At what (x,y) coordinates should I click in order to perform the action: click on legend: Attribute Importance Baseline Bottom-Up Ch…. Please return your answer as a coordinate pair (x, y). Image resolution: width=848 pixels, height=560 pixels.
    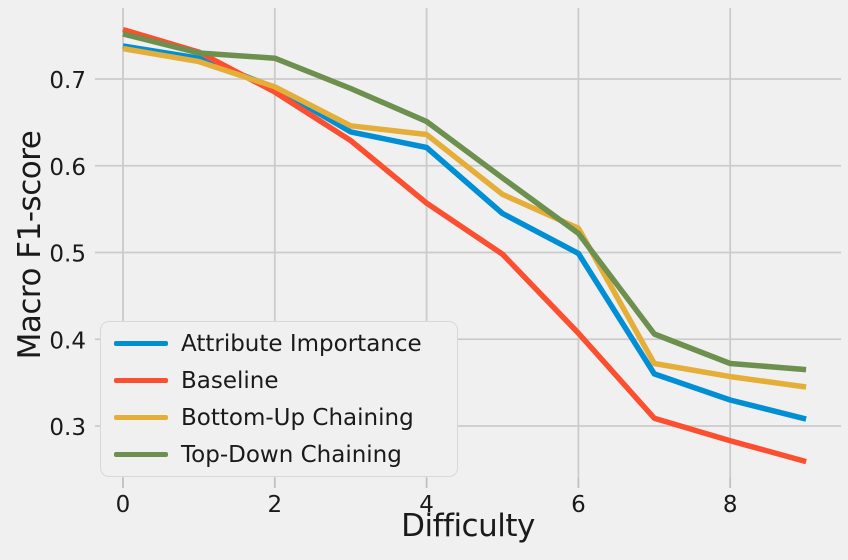
    Looking at the image, I should click on (279, 399).